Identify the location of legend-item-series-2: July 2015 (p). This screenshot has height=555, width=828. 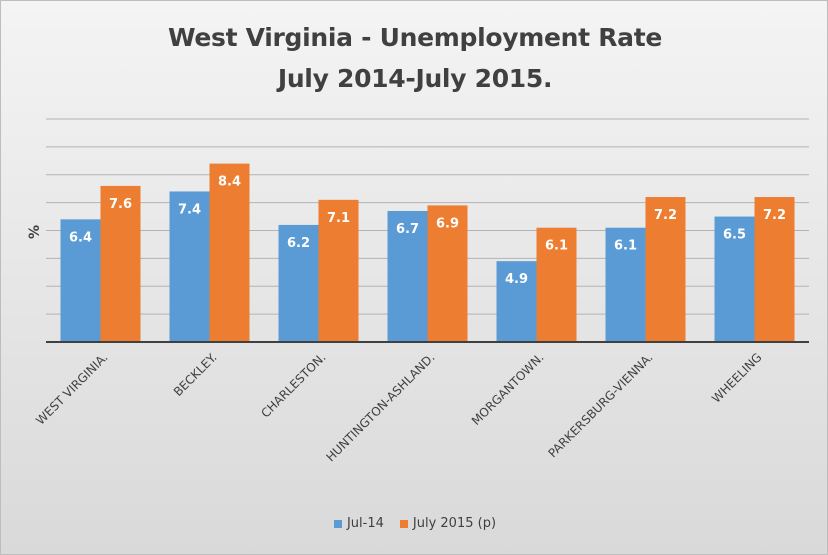
(448, 523).